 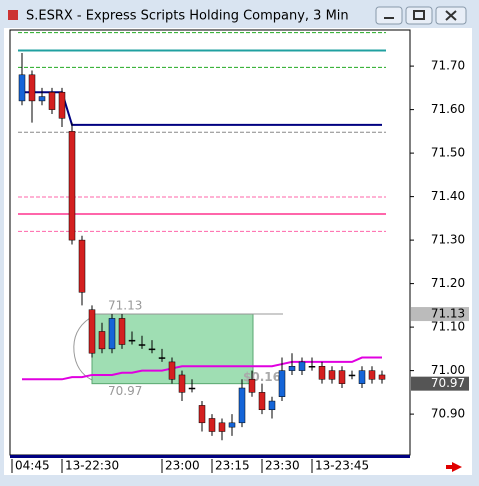 I want to click on minimize-icon, so click(x=389, y=18).